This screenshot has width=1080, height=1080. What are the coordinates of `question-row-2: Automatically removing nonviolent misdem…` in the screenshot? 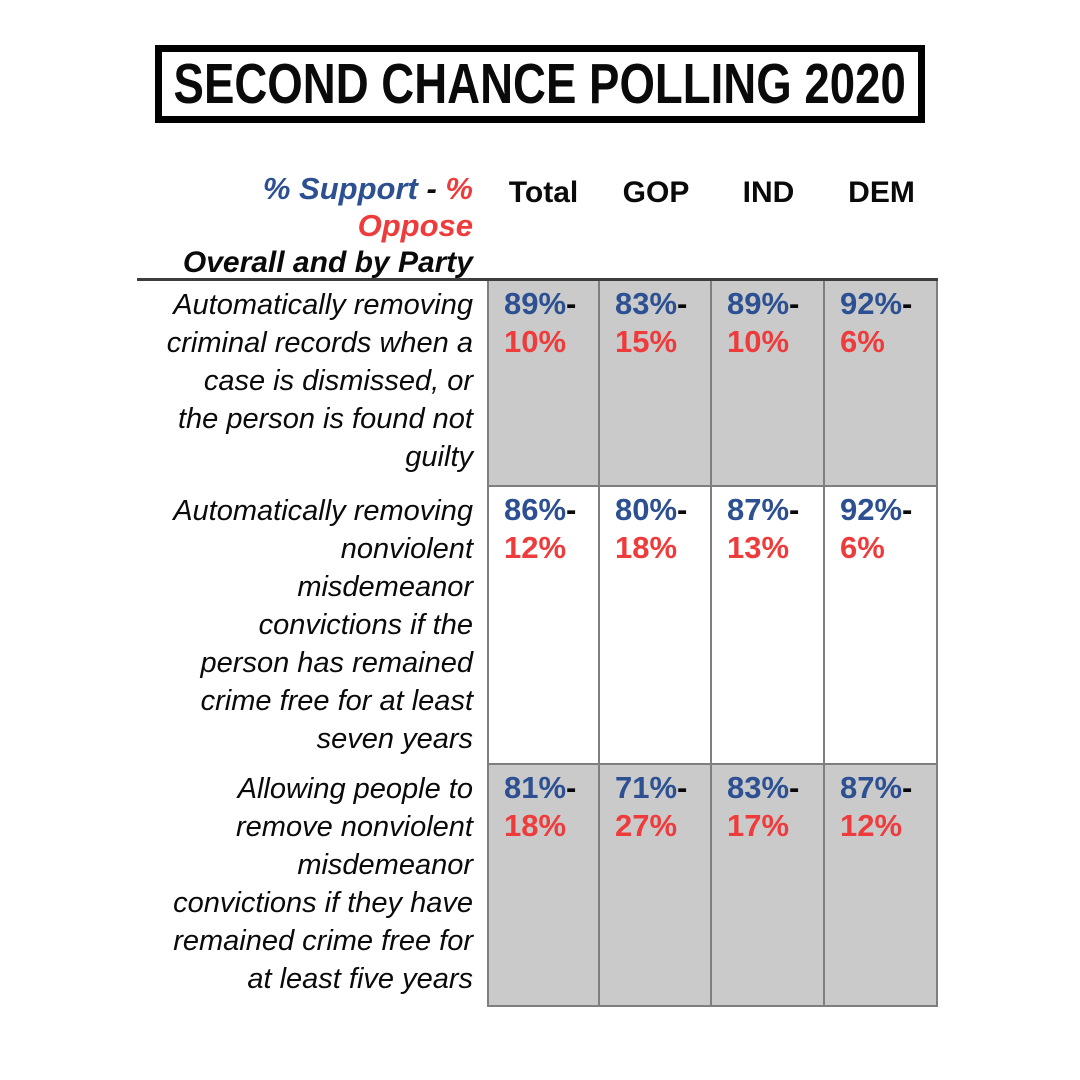 It's located at (312, 626).